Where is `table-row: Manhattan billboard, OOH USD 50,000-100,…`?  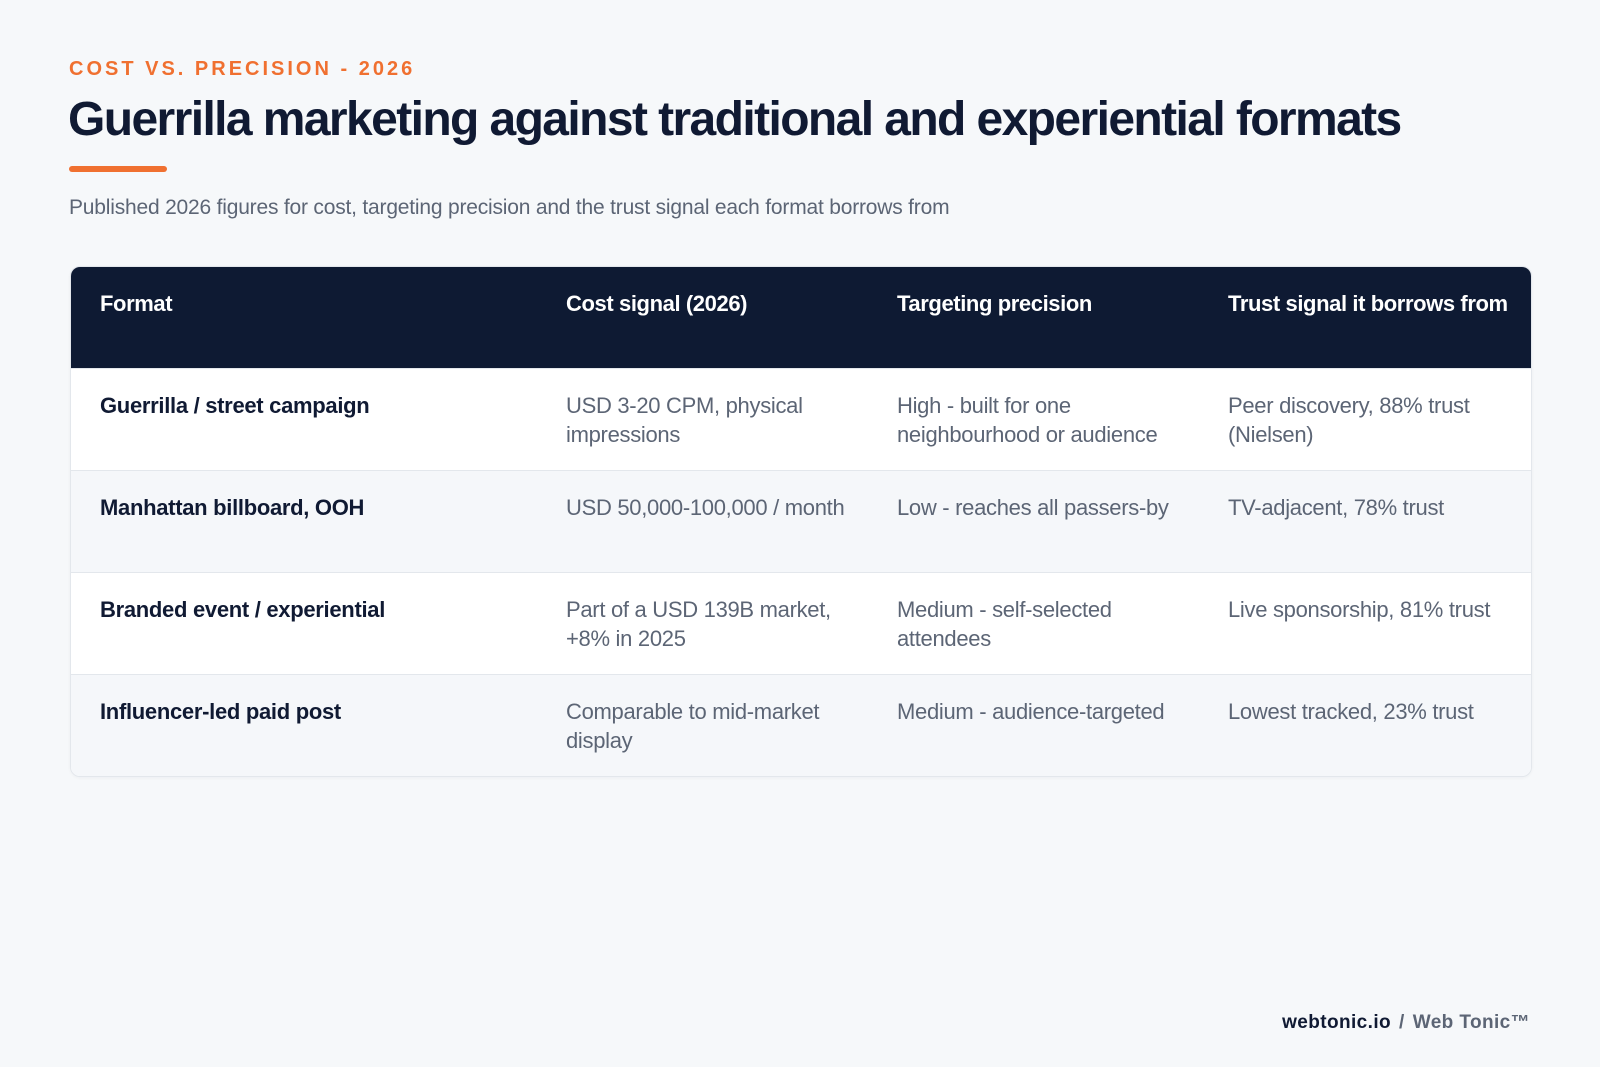 table-row: Manhattan billboard, OOH USD 50,000-100,… is located at coordinates (801, 521).